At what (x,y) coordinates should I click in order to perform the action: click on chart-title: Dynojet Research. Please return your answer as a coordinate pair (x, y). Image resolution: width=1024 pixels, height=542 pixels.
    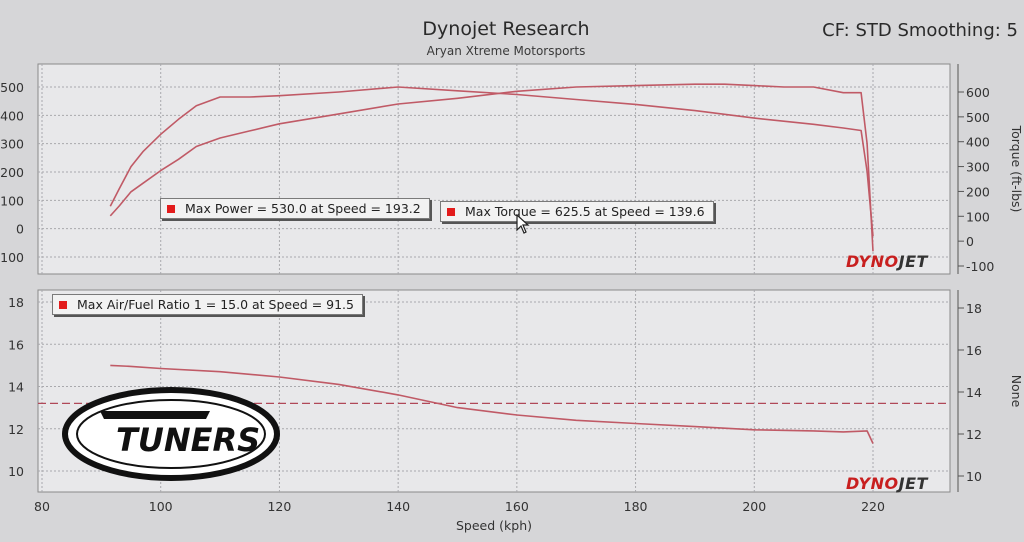
    Looking at the image, I should click on (506, 29).